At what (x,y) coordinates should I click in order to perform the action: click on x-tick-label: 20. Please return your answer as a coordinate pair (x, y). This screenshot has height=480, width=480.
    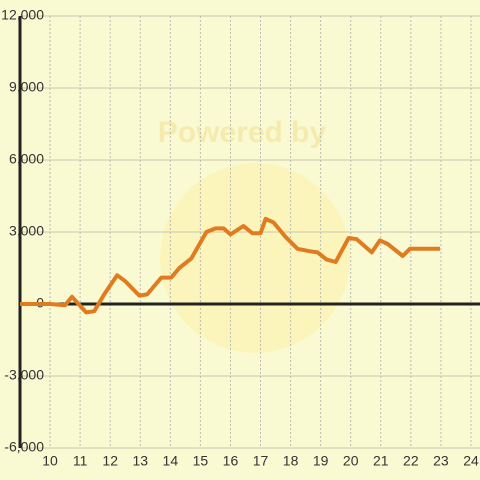
    Looking at the image, I should click on (351, 461).